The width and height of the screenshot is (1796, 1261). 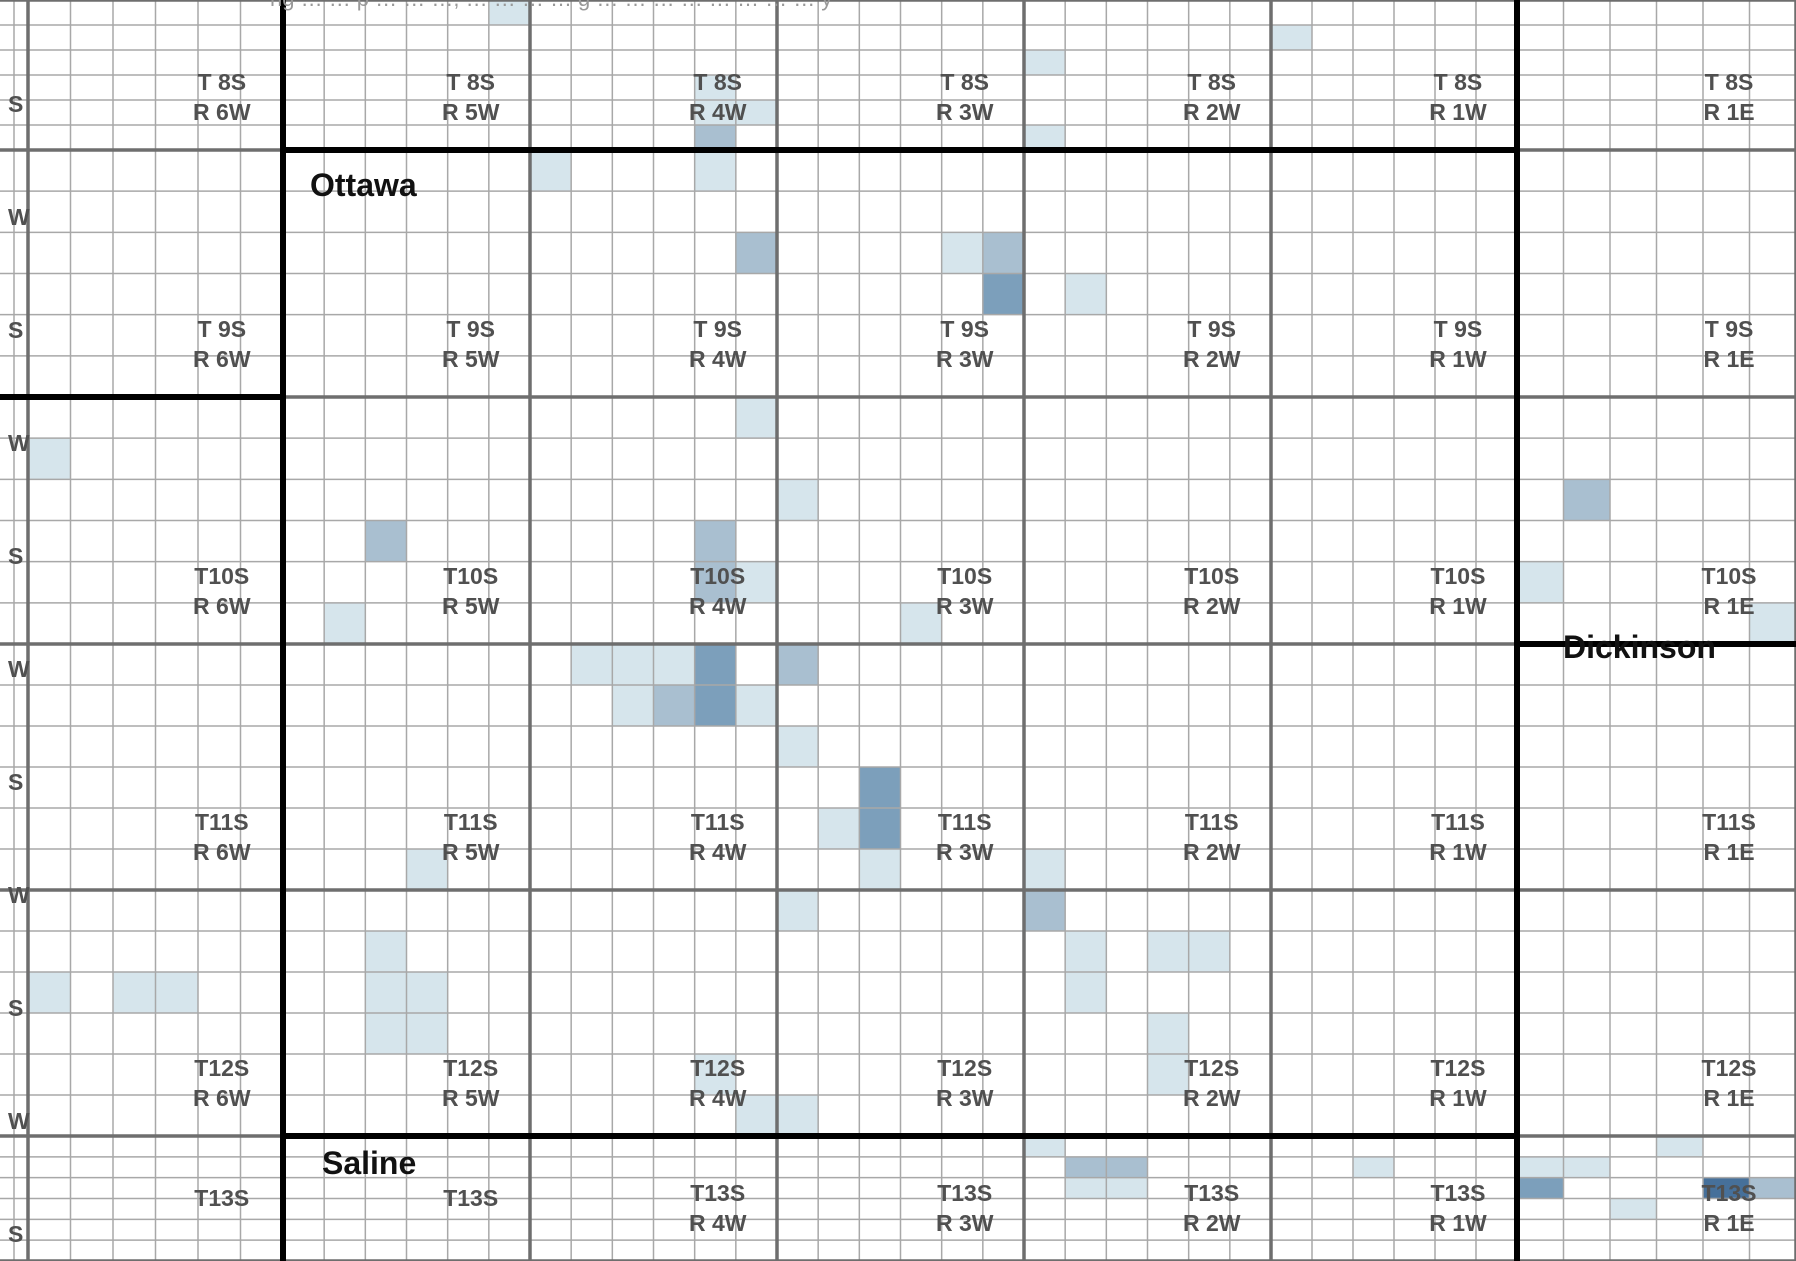 What do you see at coordinates (222, 837) in the screenshot?
I see `township-label: T11S R 6W` at bounding box center [222, 837].